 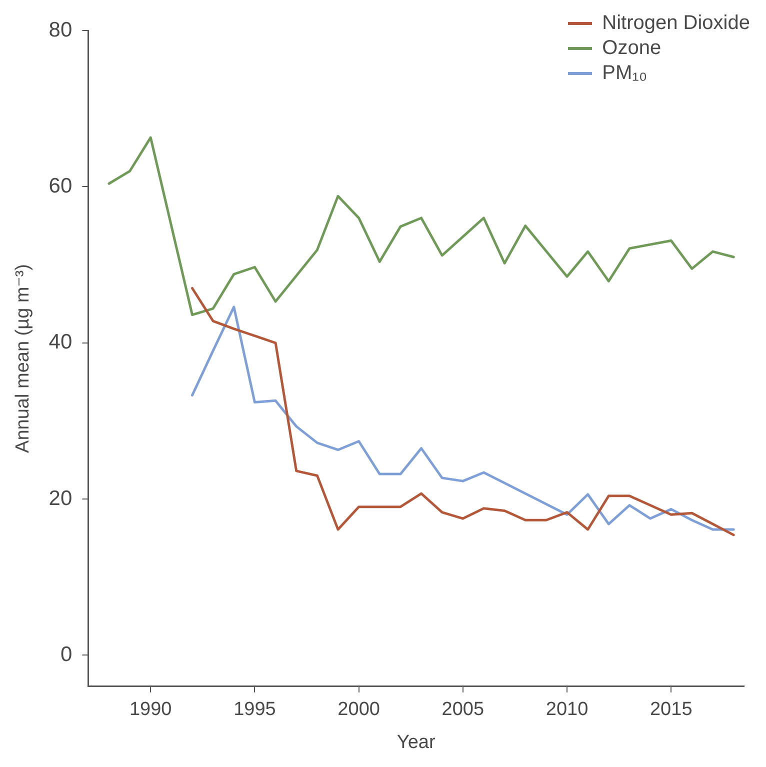 I want to click on y-tick-label: 80, so click(x=60, y=30).